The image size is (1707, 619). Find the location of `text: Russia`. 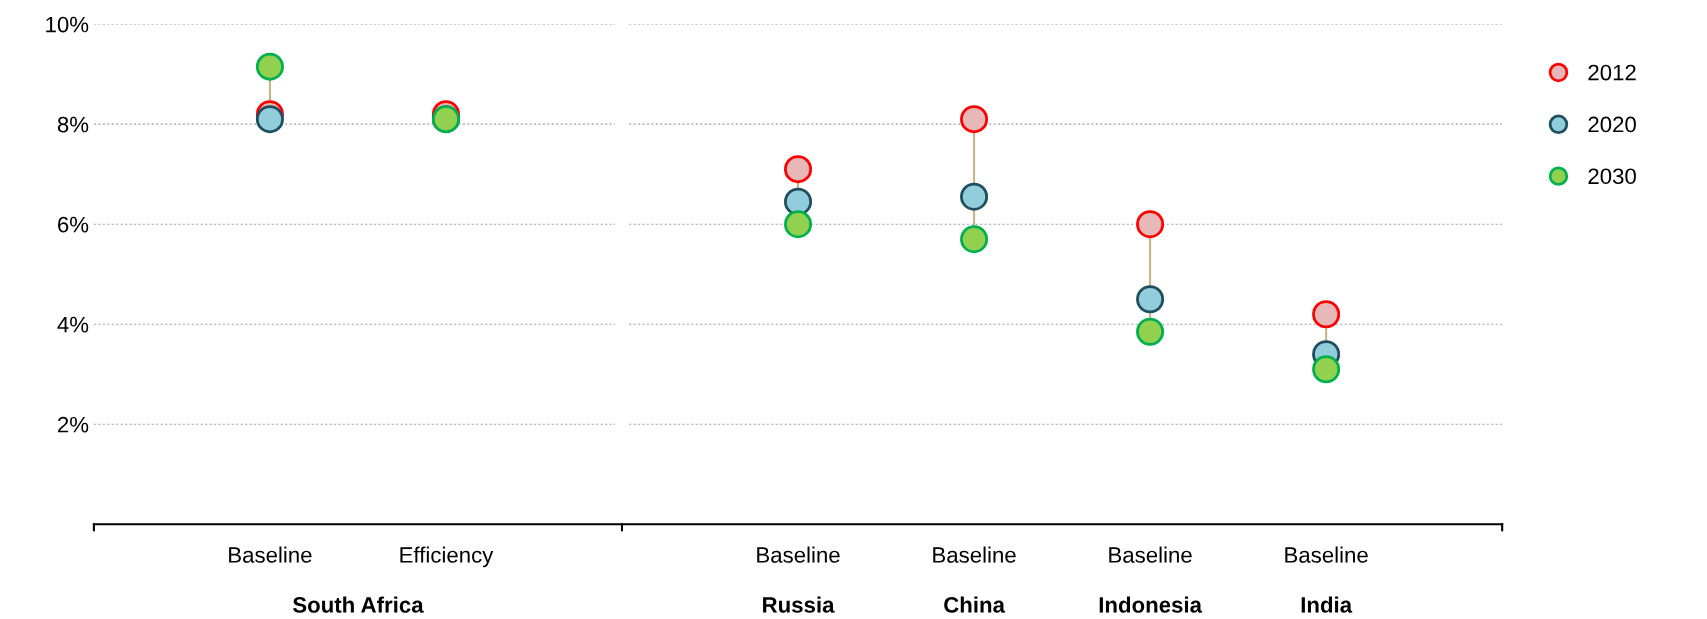

text: Russia is located at coordinates (799, 604).